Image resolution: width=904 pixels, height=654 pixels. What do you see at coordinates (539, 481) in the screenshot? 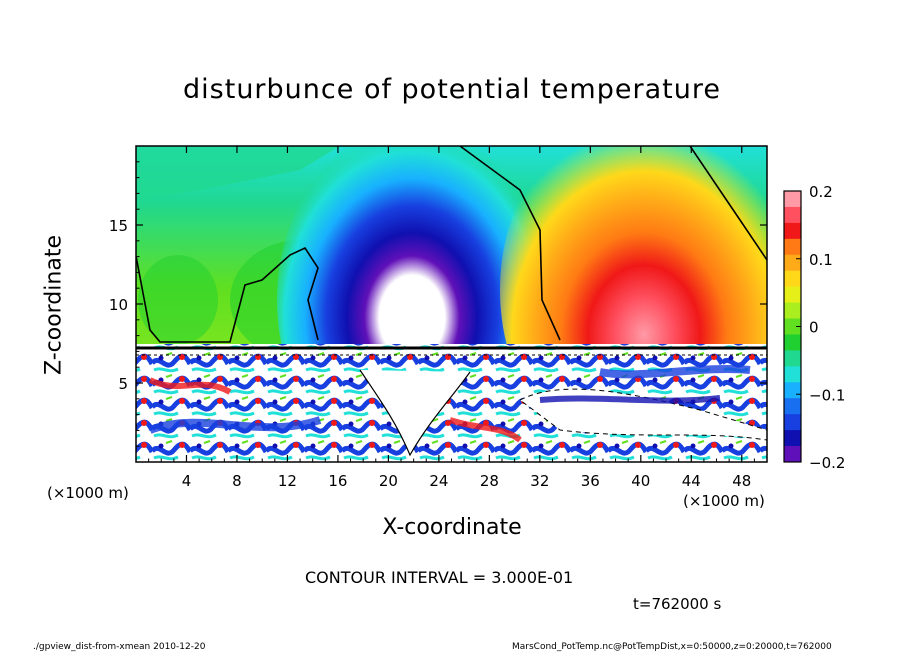
I see `x-tick-label: 32` at bounding box center [539, 481].